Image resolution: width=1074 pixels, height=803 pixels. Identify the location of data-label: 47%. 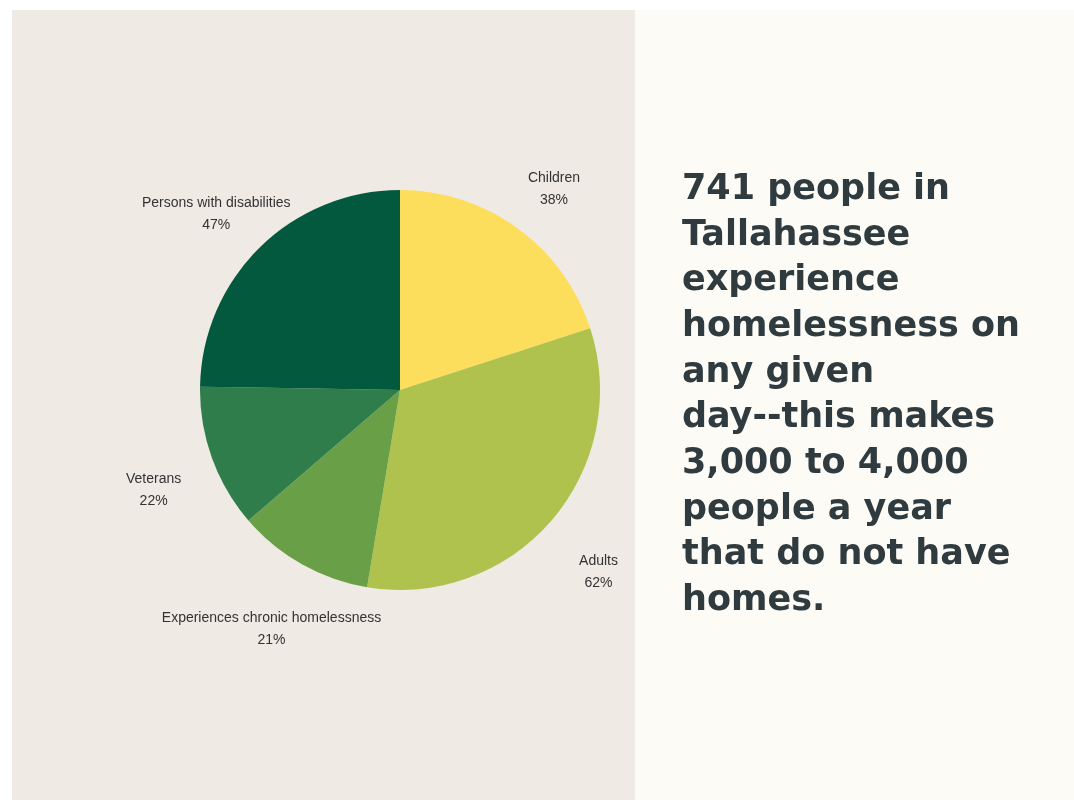
(216, 224).